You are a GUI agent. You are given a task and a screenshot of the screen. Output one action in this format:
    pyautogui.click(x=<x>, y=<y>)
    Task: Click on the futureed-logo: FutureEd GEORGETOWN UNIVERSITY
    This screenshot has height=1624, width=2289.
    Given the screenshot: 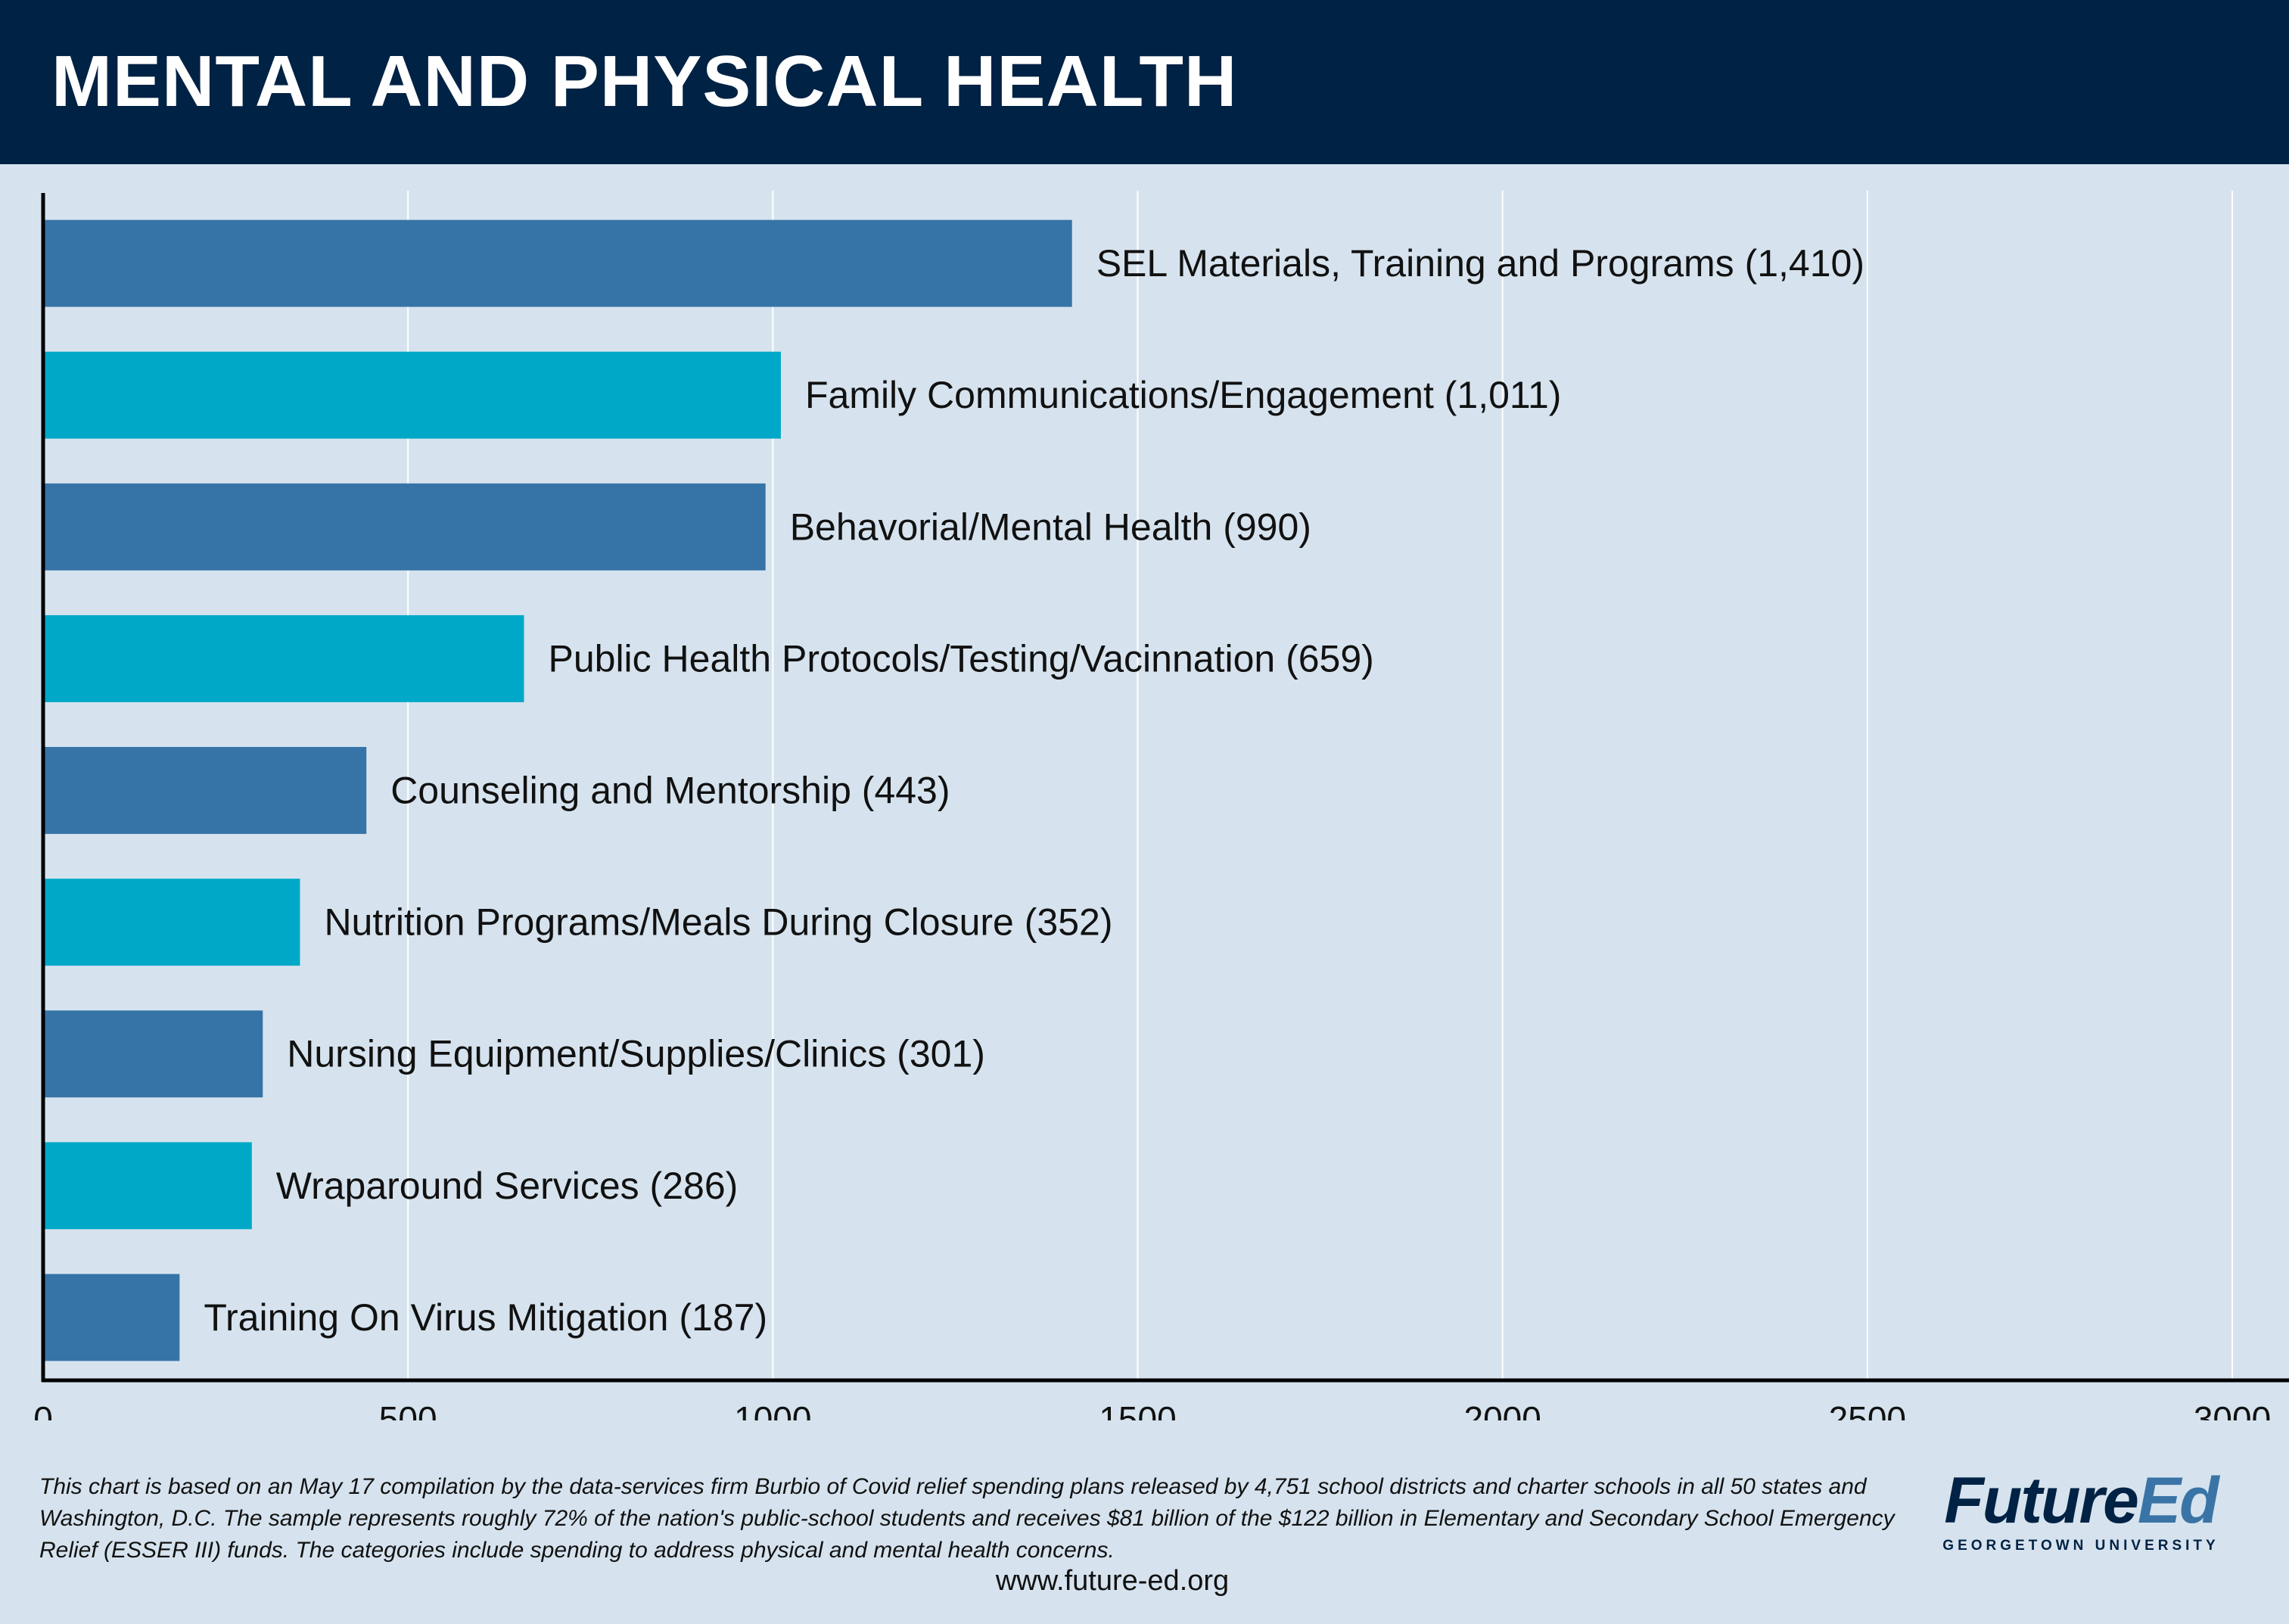 What is the action you would take?
    pyautogui.click(x=2081, y=1511)
    